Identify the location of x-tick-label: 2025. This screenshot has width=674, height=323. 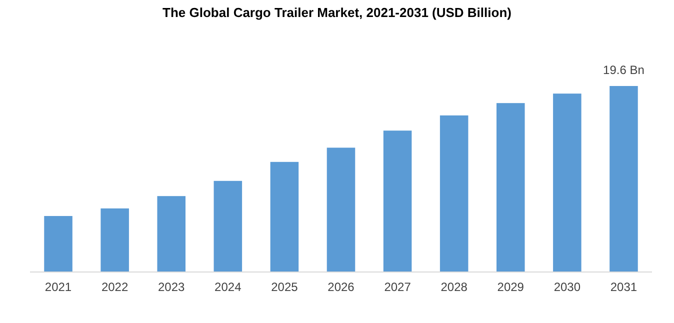
(284, 287).